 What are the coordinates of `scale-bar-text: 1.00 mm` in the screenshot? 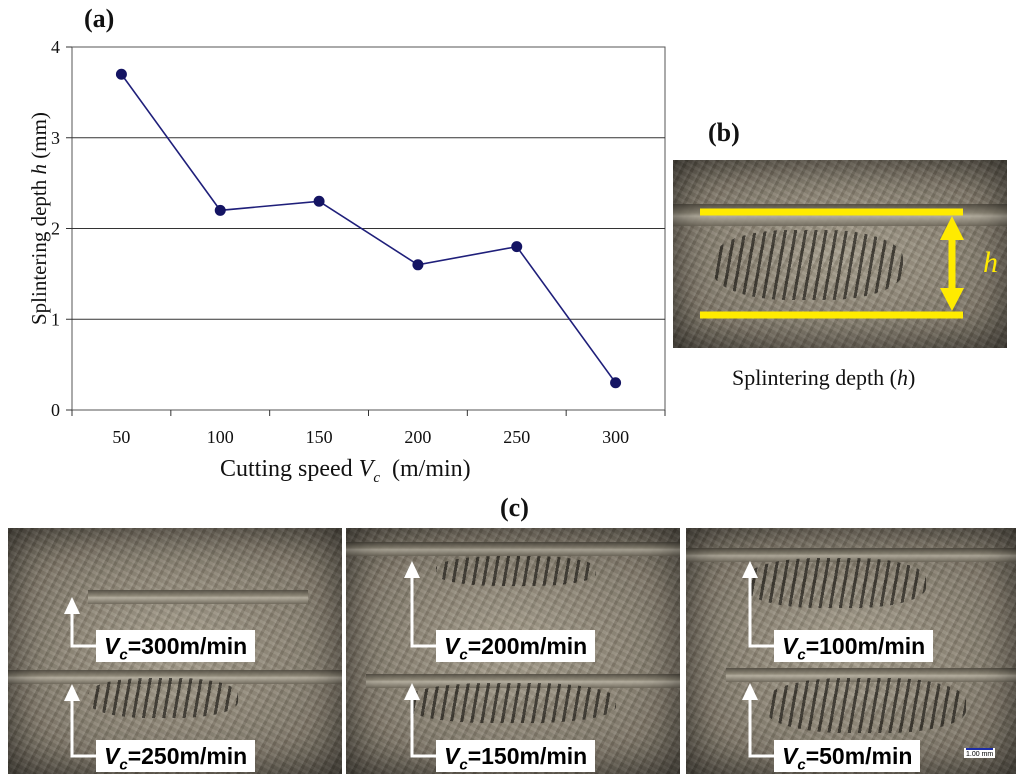 It's located at (980, 754).